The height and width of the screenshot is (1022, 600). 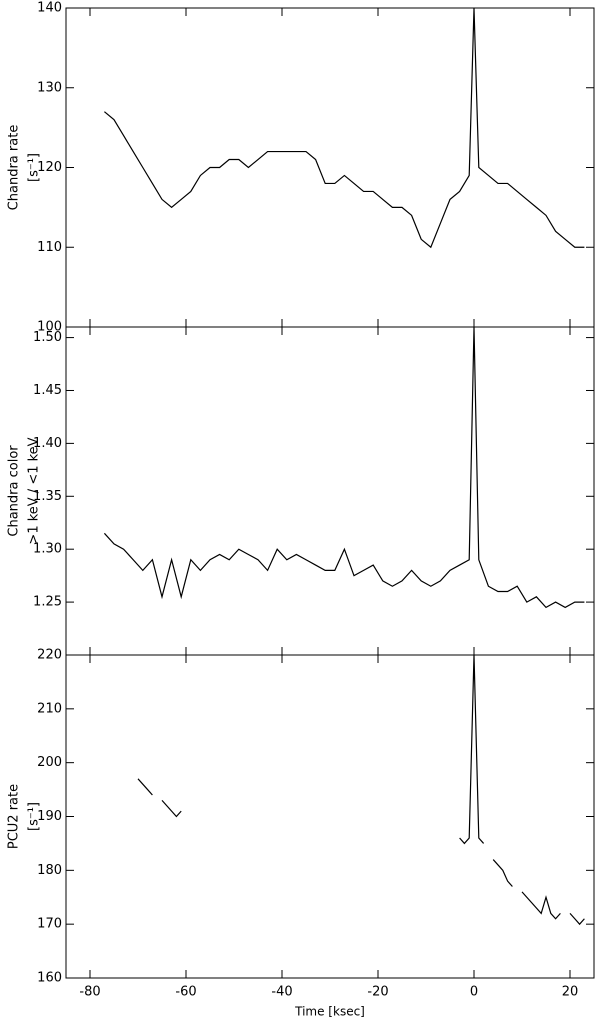 I want to click on x-tick-label: 20, so click(x=570, y=992).